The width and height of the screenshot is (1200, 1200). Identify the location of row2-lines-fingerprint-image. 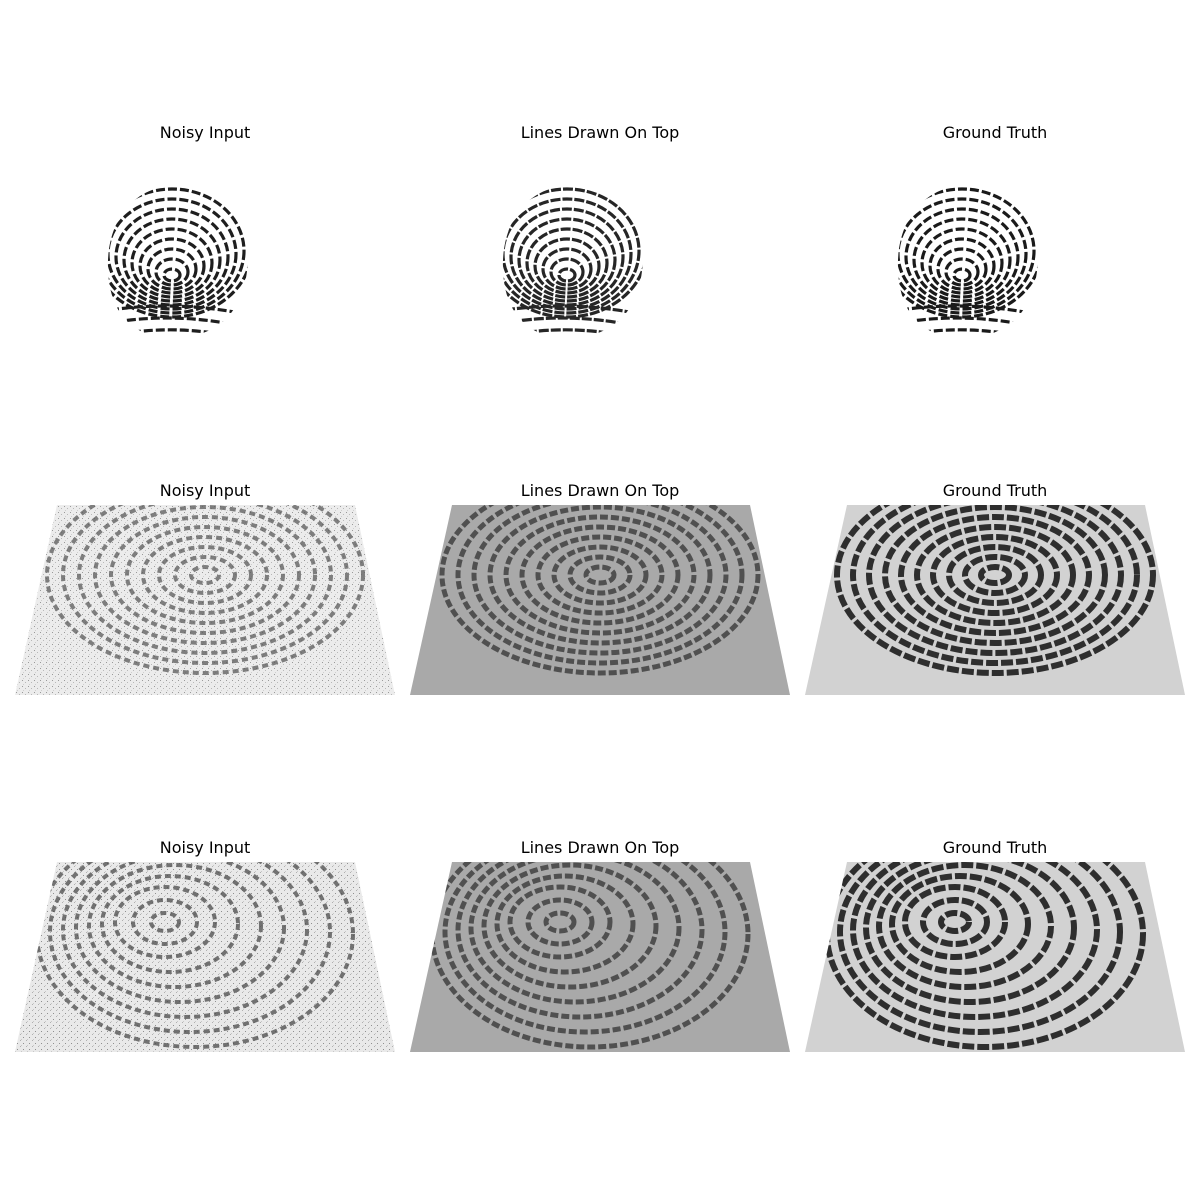
(600, 600).